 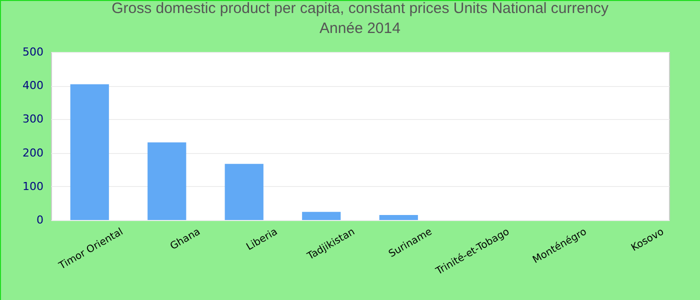 I want to click on y-tick-label: 100, so click(x=33, y=186).